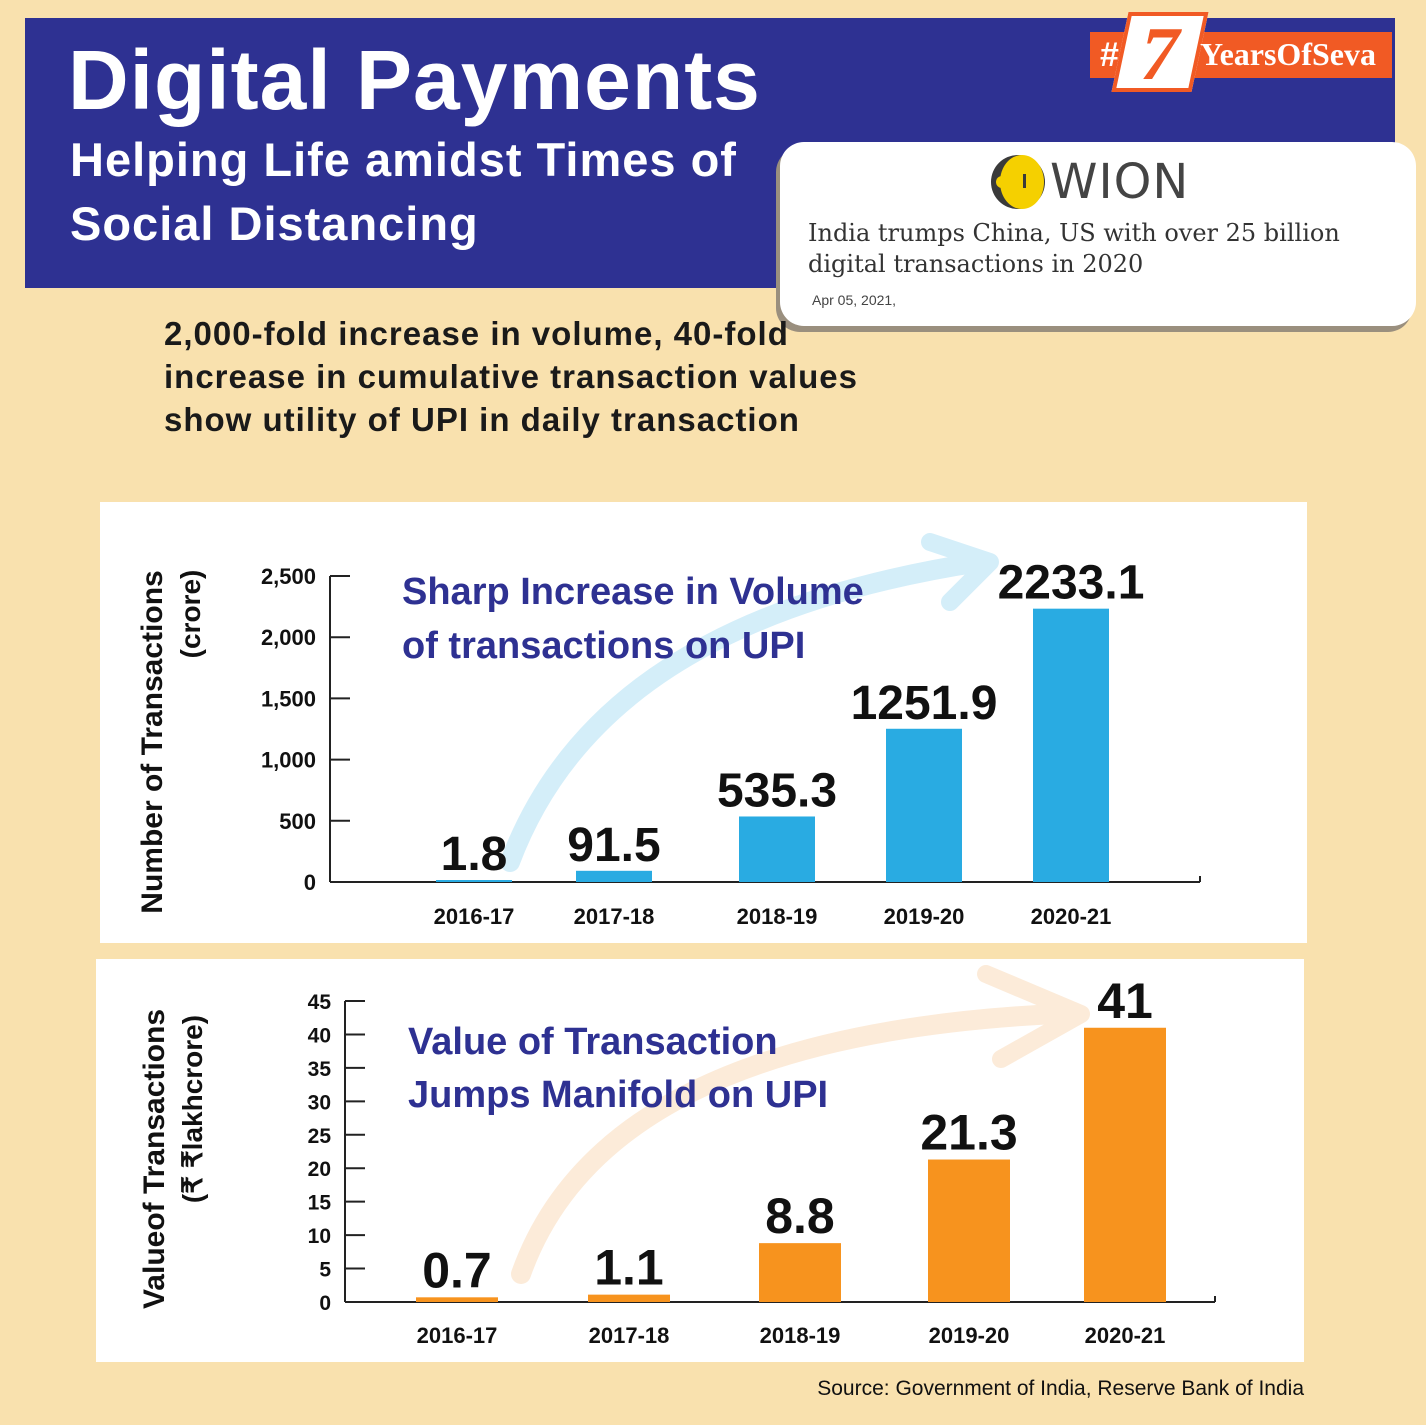 This screenshot has height=1425, width=1426. What do you see at coordinates (152, 741) in the screenshot?
I see `y-axis-label: Number of Transactions` at bounding box center [152, 741].